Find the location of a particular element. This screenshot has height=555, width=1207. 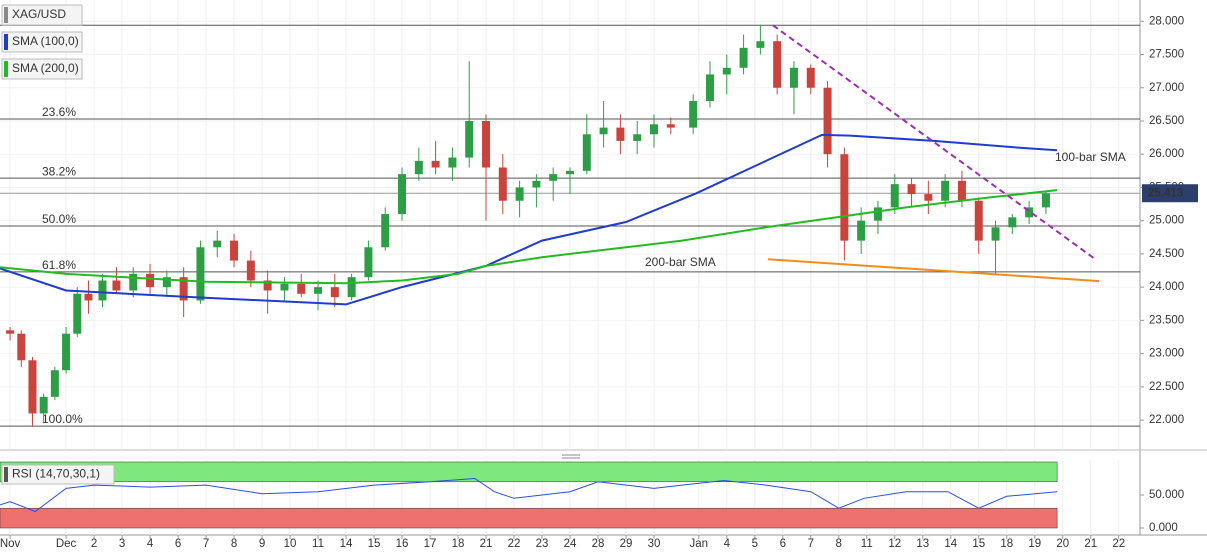

x-tick-label: 2 is located at coordinates (94, 544).